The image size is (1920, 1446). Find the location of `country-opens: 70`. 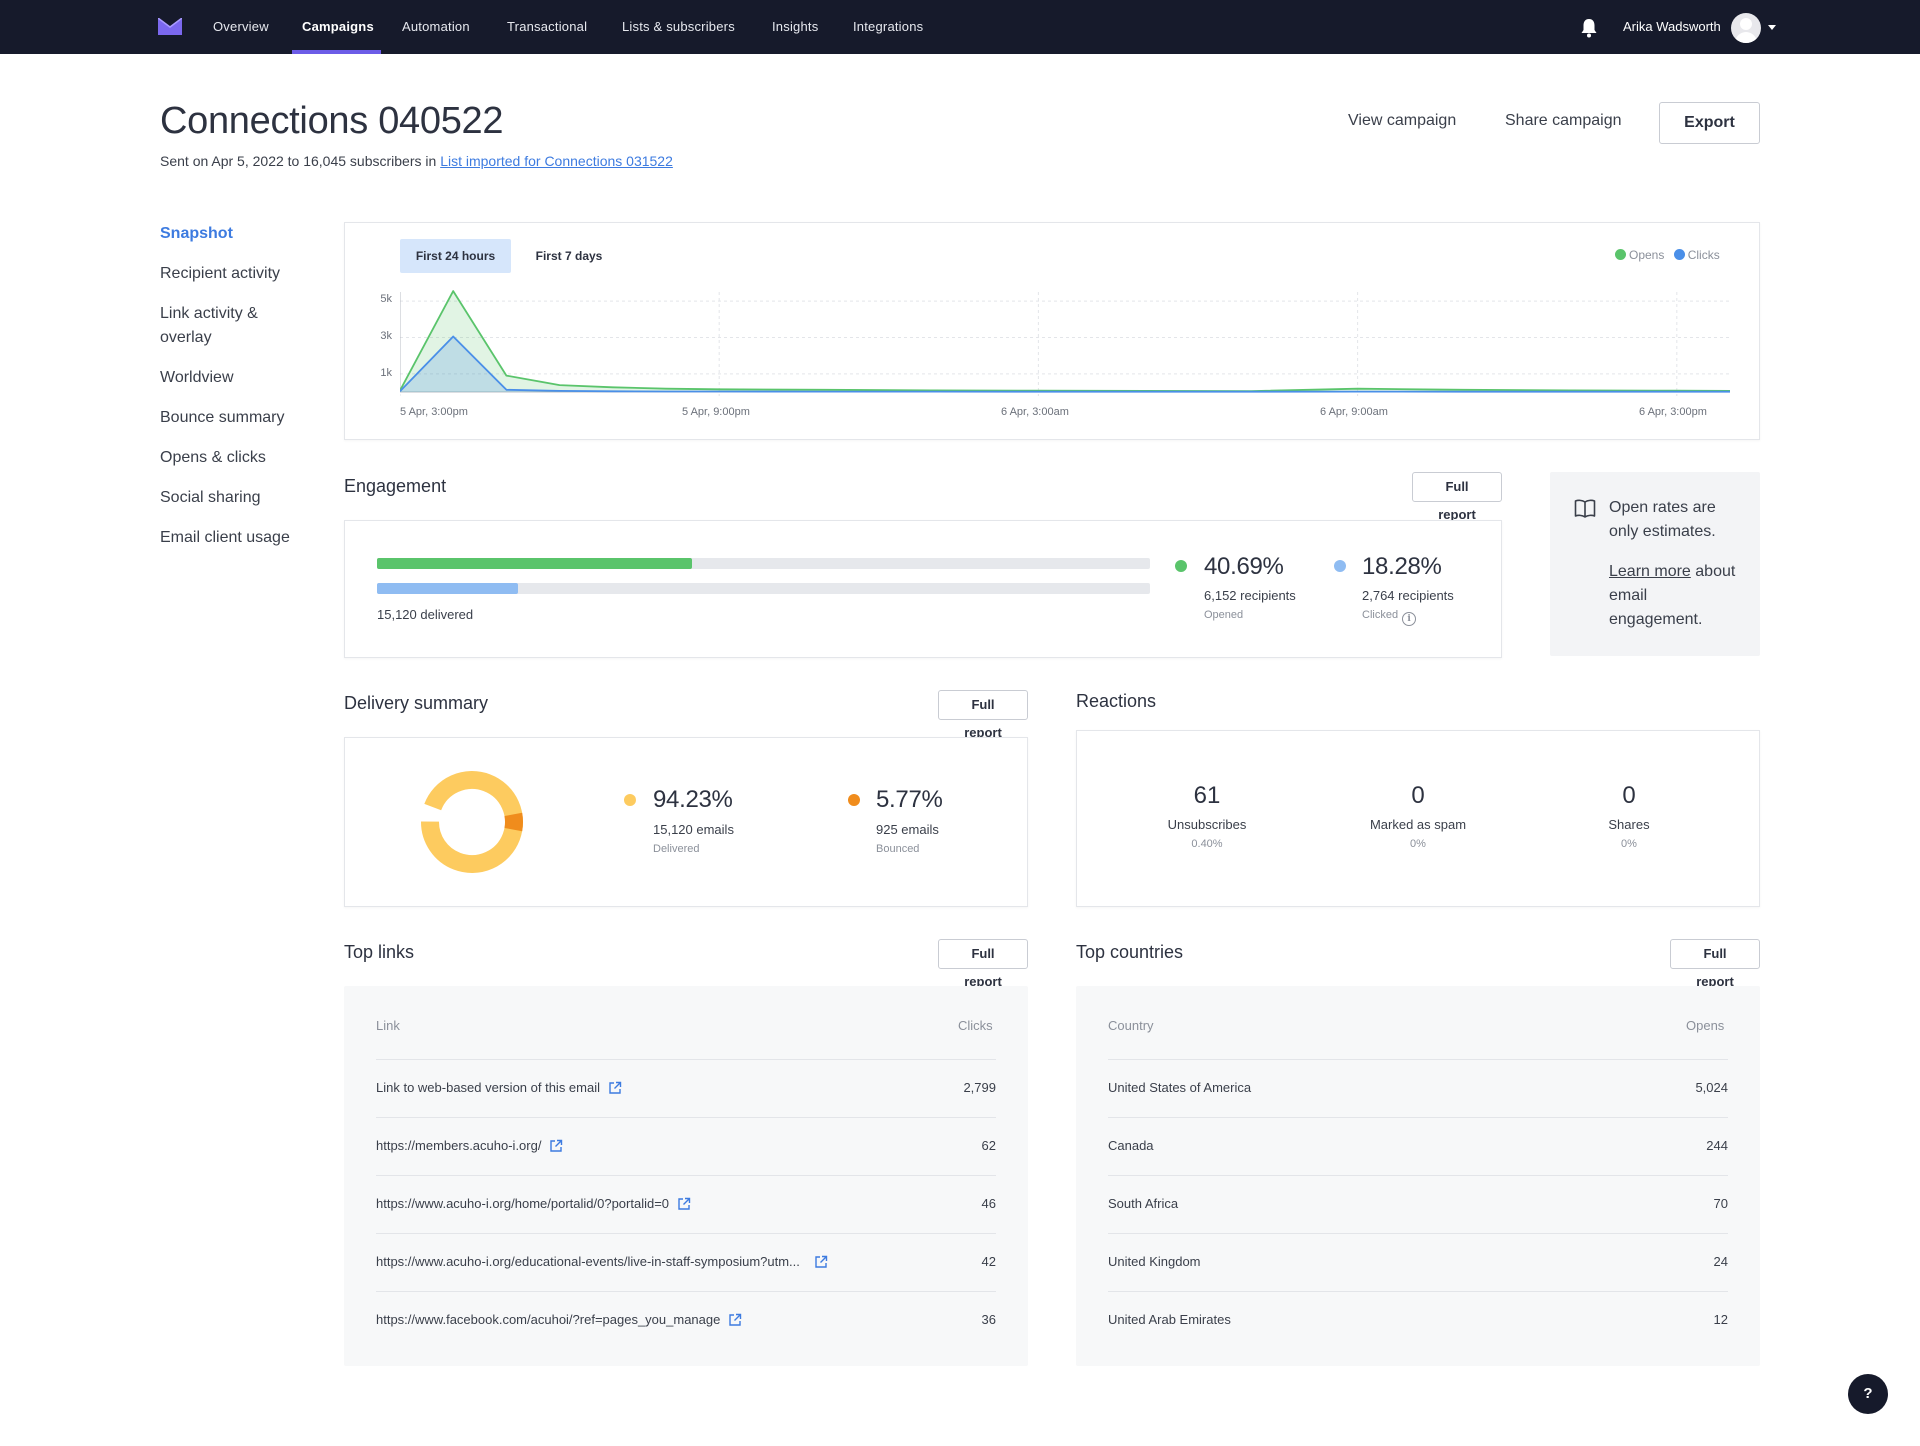

country-opens: 70 is located at coordinates (1720, 1203).